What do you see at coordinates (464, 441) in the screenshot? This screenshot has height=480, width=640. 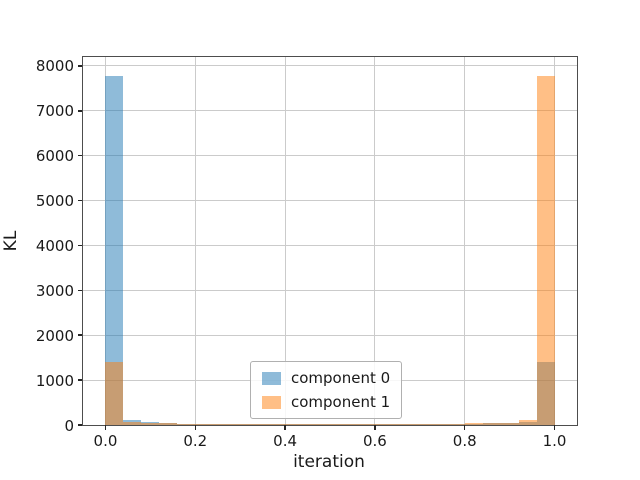 I see `x-tick-label-0.8: 0.8` at bounding box center [464, 441].